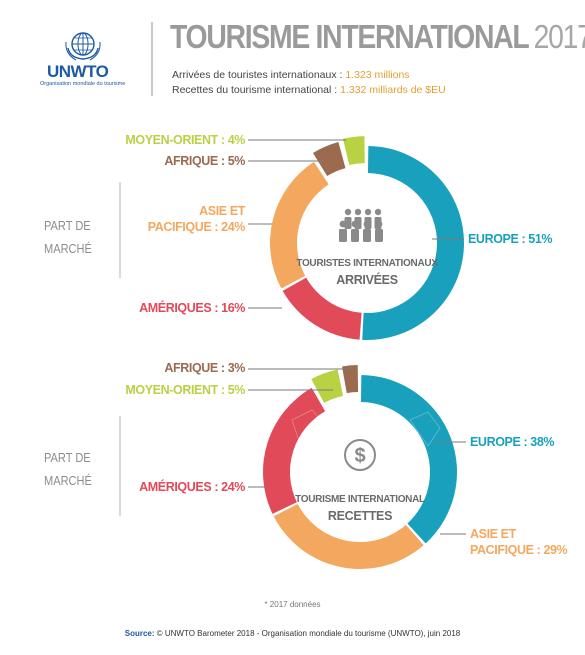 Image resolution: width=585 pixels, height=655 pixels. I want to click on header-divider, so click(152, 59).